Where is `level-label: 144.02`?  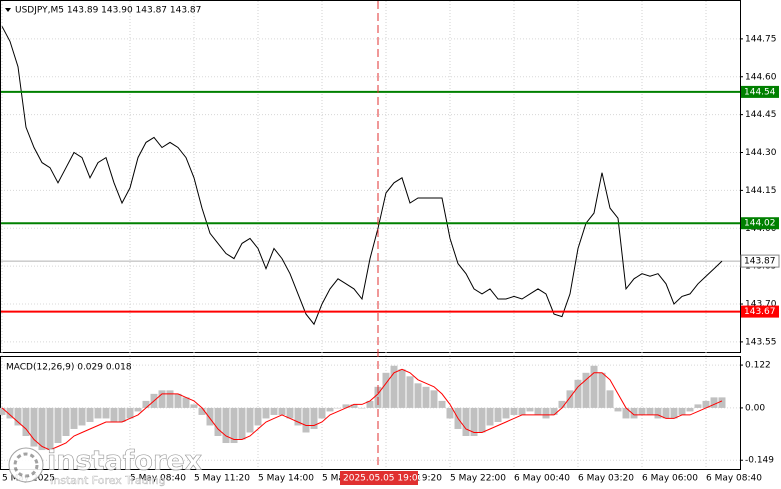 level-label: 144.02 is located at coordinates (760, 224).